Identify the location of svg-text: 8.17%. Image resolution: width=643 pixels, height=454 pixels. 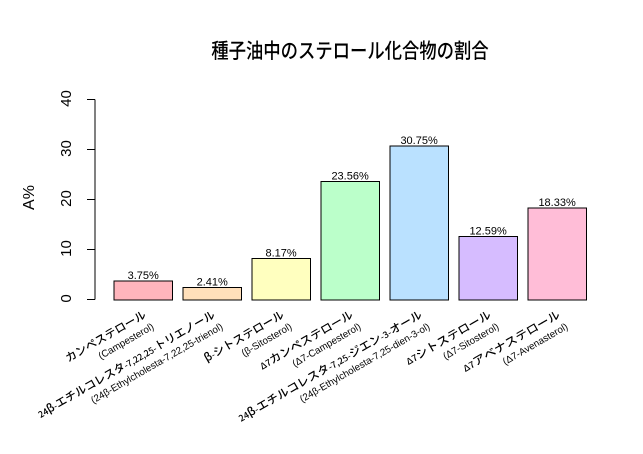
(280, 254).